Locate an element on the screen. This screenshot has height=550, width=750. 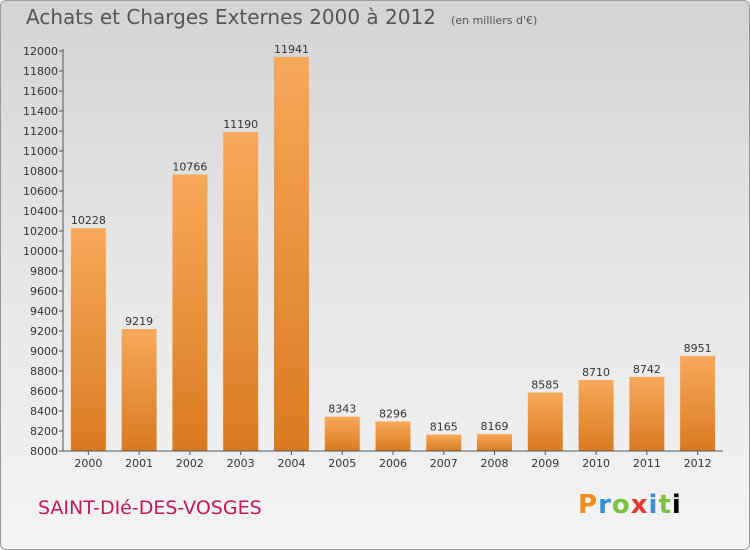
y-tick-label: 8800 is located at coordinates (44, 371).